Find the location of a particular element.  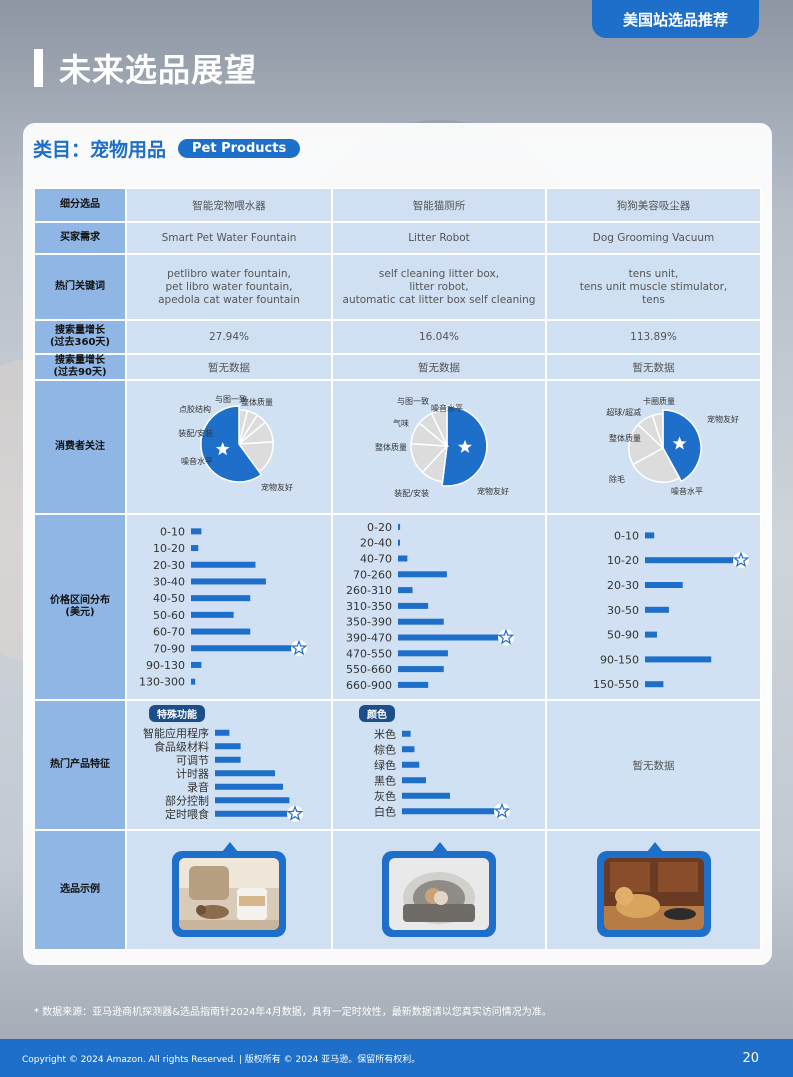

pie-label: 装配/安装 is located at coordinates (195, 433).